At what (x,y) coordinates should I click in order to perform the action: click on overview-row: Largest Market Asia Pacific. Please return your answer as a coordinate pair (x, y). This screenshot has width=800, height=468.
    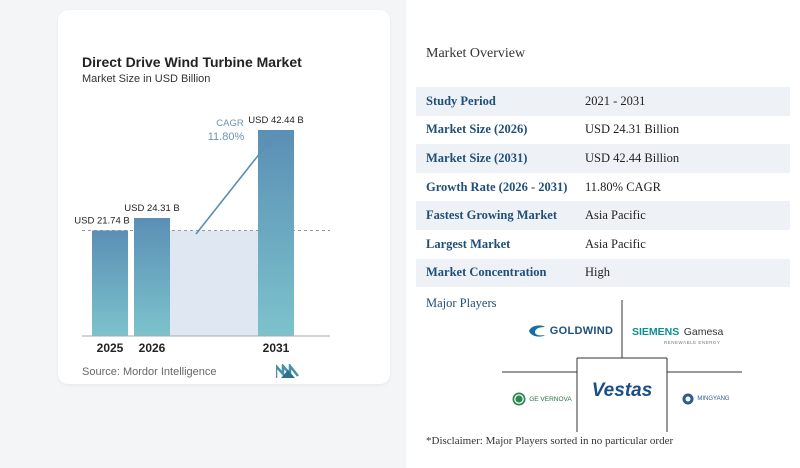
    Looking at the image, I should click on (603, 244).